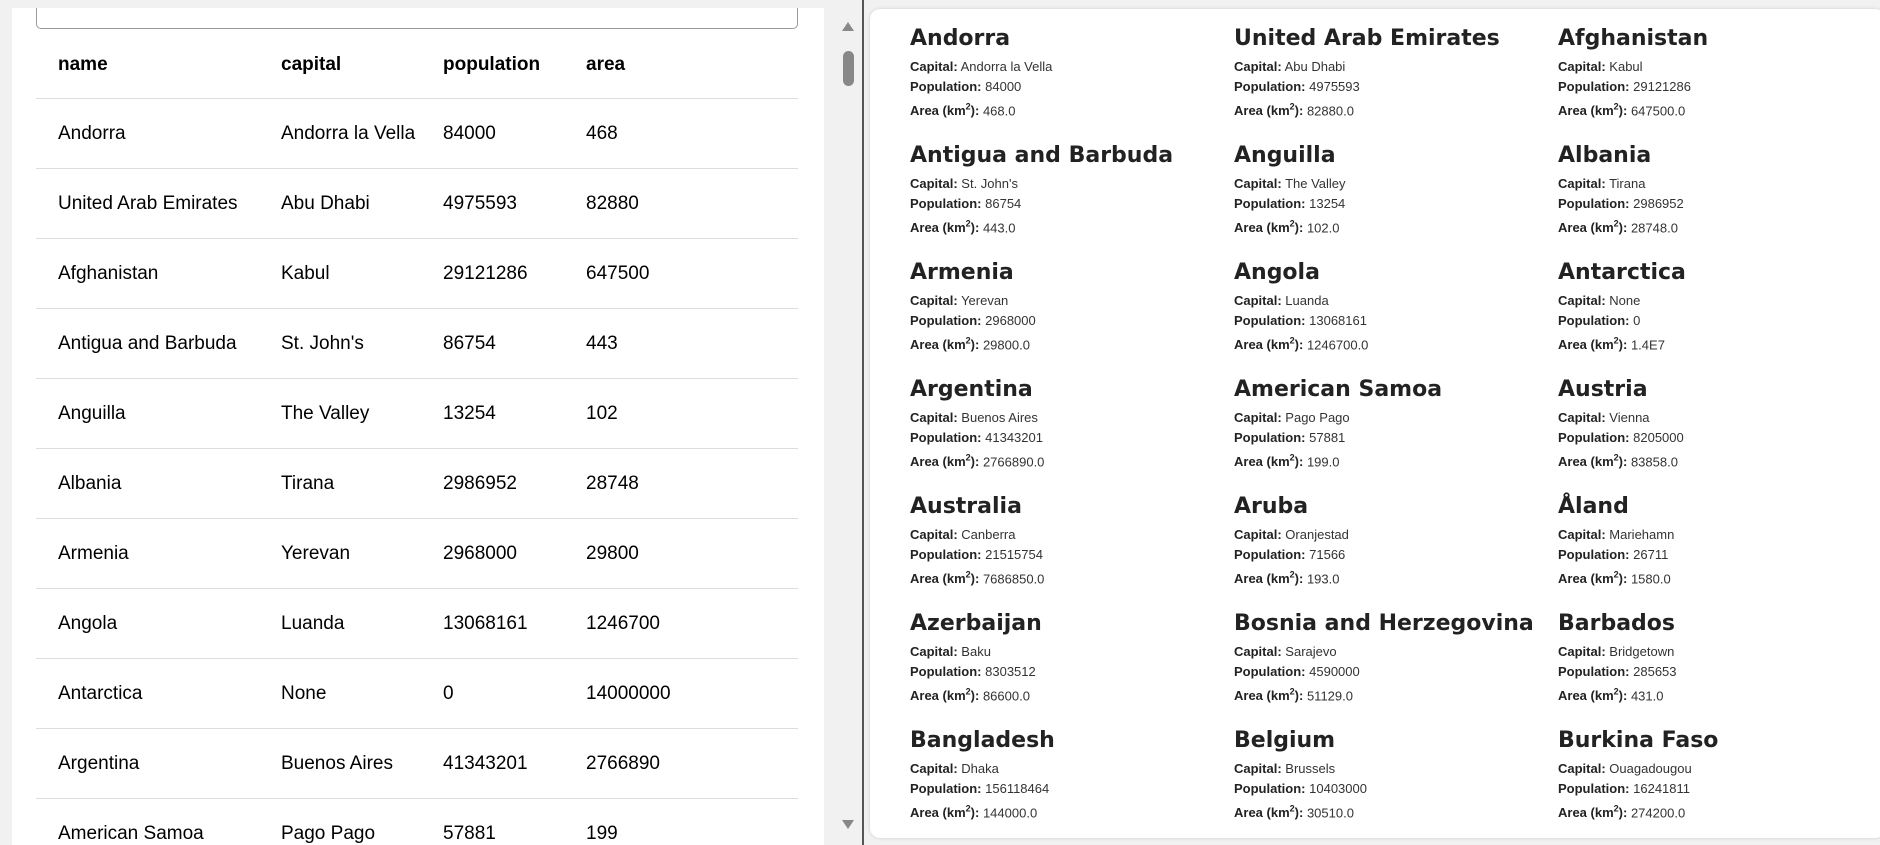 The height and width of the screenshot is (845, 1880). Describe the element at coordinates (1662, 86) in the screenshot. I see `population-value: 29121286` at that location.